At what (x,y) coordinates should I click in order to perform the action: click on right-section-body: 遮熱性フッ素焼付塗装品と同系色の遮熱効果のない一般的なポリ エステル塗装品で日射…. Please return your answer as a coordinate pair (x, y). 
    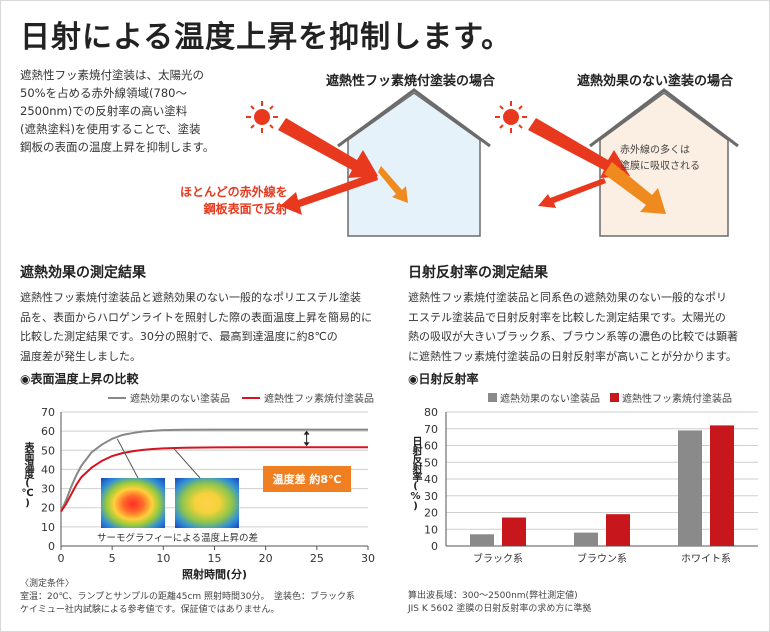
    Looking at the image, I should click on (573, 327).